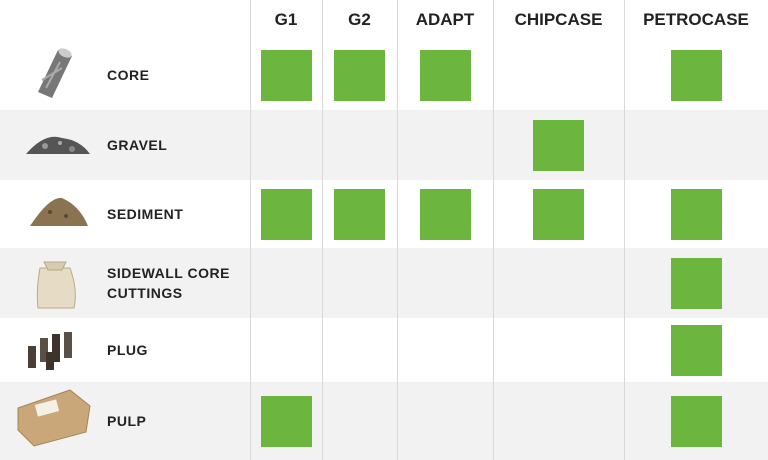 Image resolution: width=768 pixels, height=460 pixels. Describe the element at coordinates (54, 418) in the screenshot. I see `pulp-icon` at that location.